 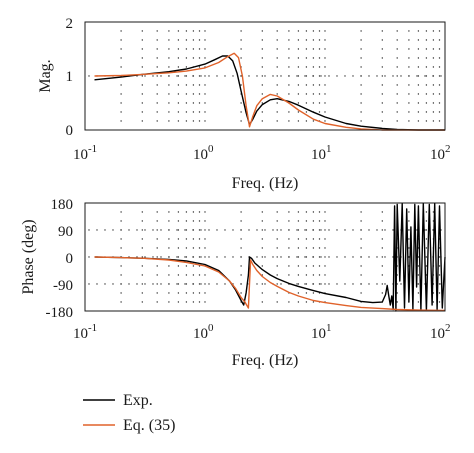 What do you see at coordinates (138, 400) in the screenshot?
I see `legend-label-exp: Exp.` at bounding box center [138, 400].